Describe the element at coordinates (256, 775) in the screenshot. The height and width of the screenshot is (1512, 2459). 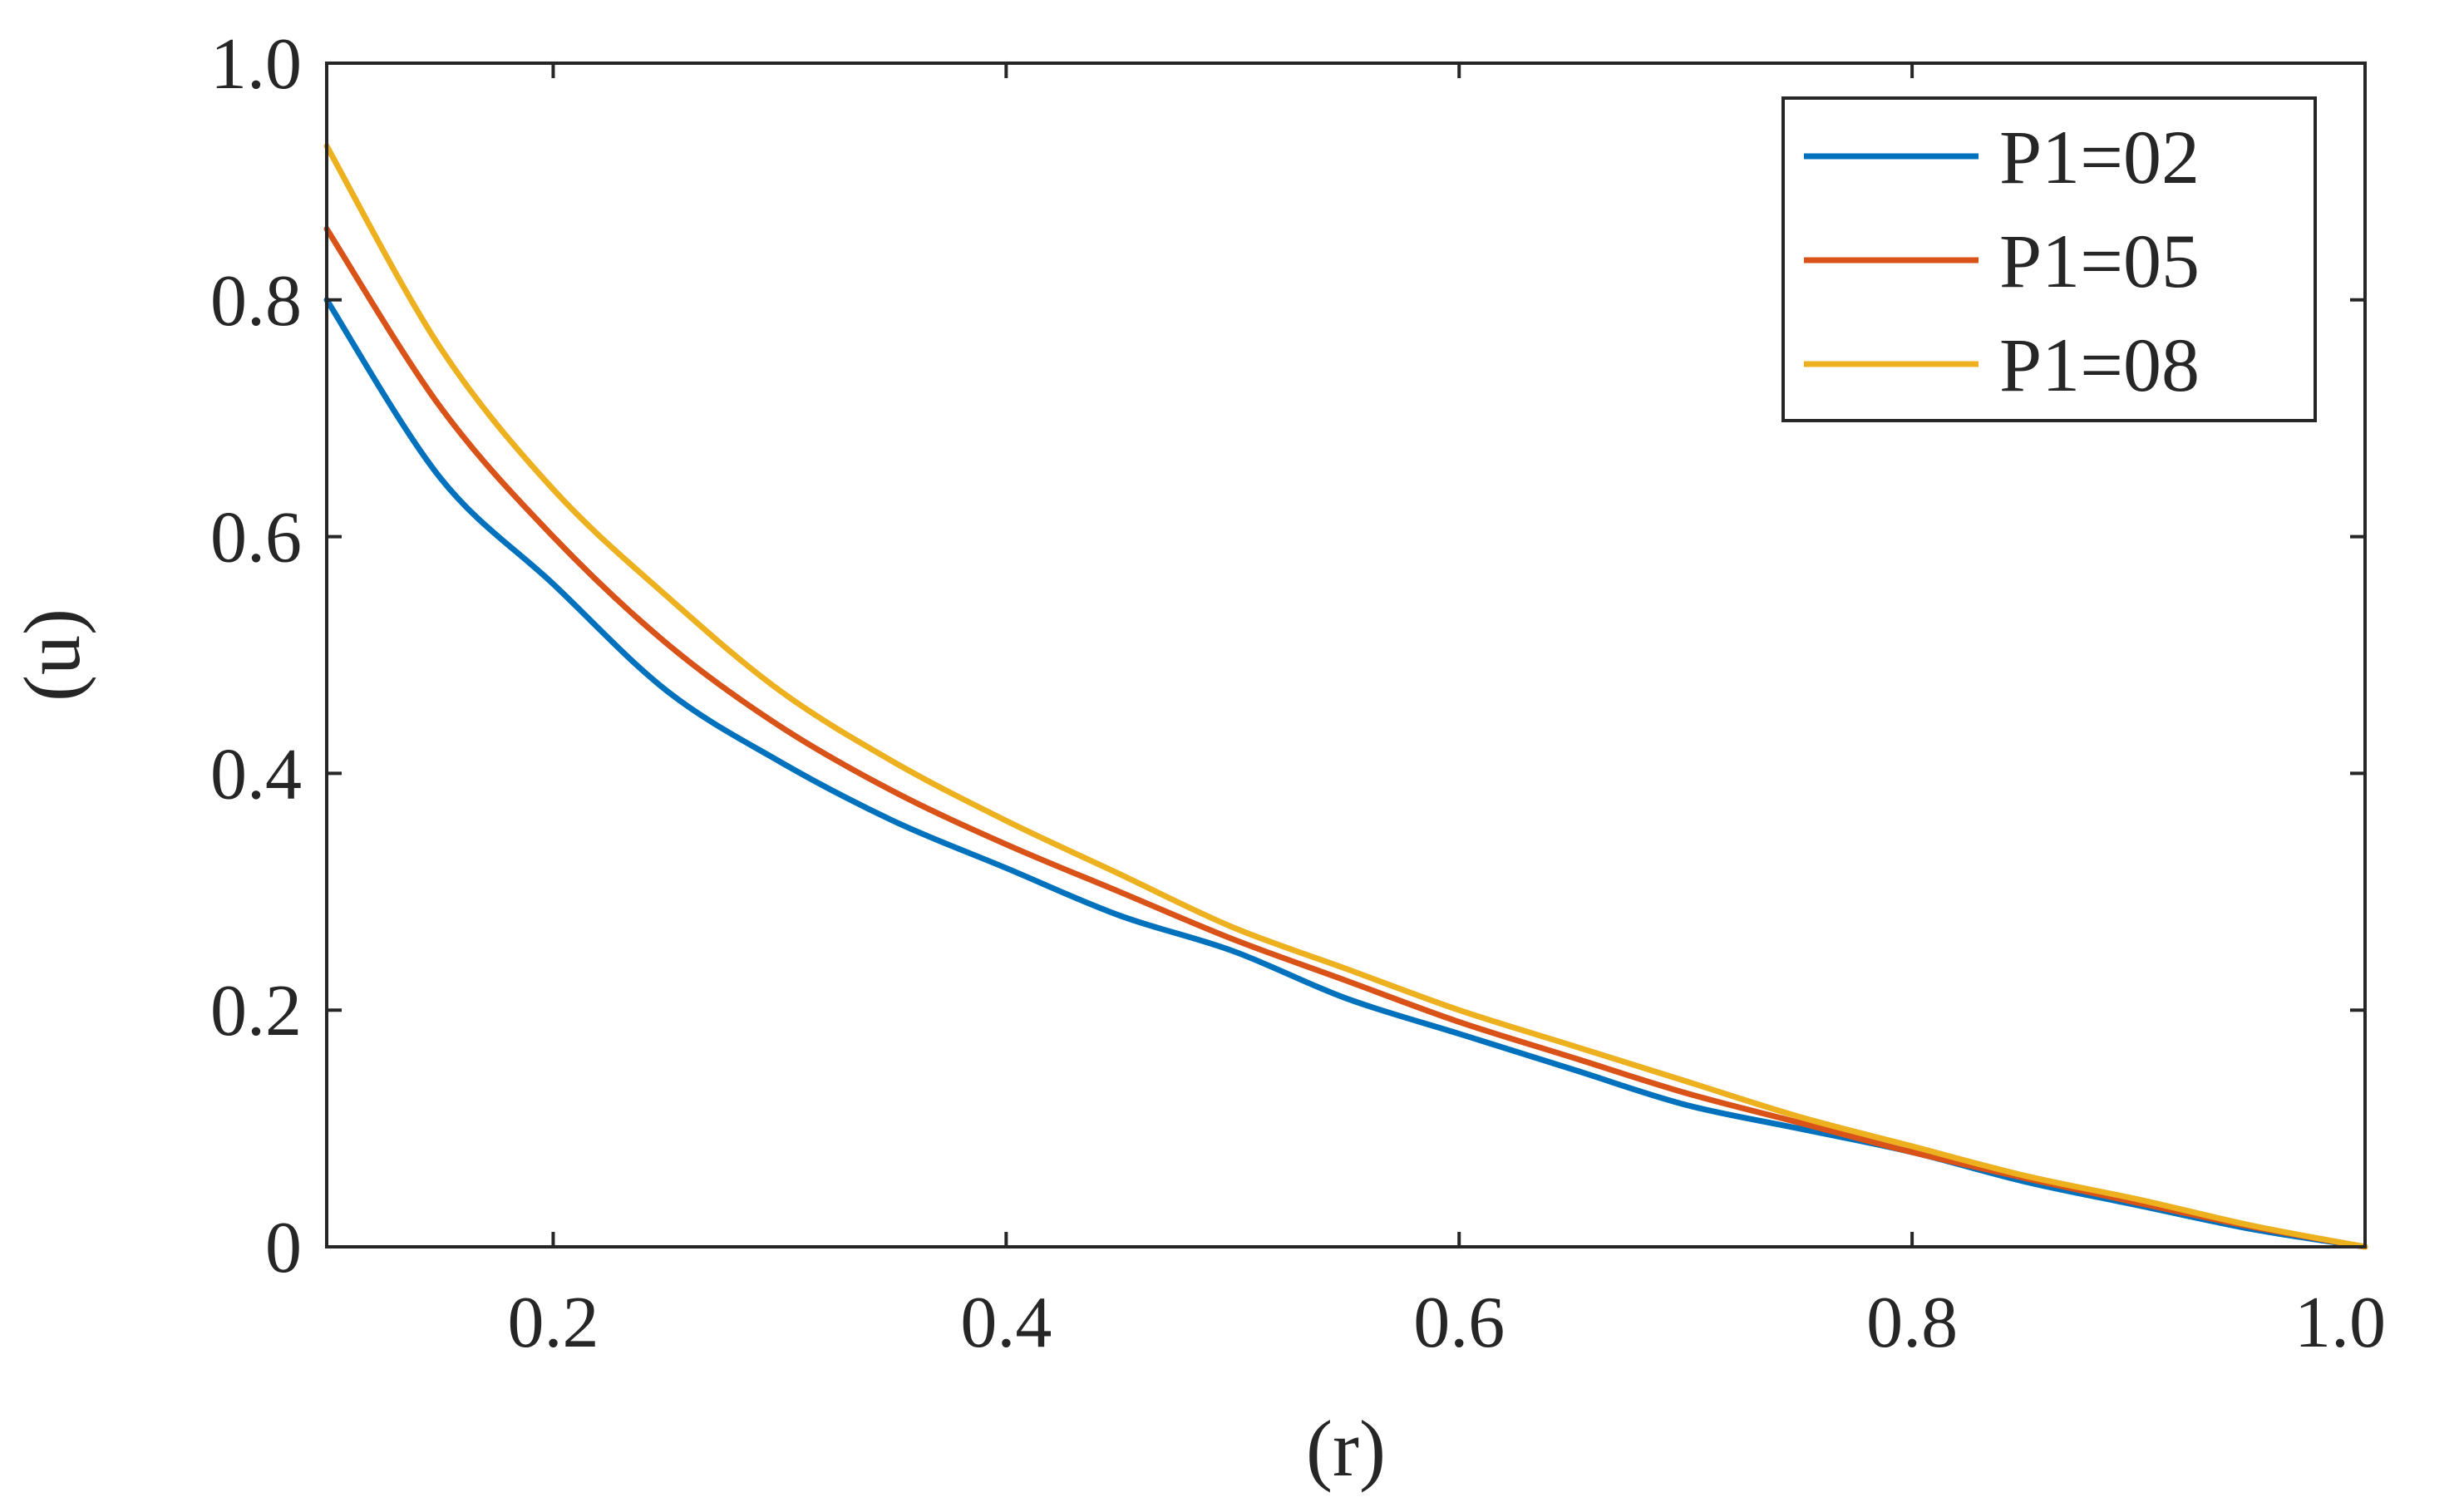
I see `y-tick-label: 0.4` at that location.